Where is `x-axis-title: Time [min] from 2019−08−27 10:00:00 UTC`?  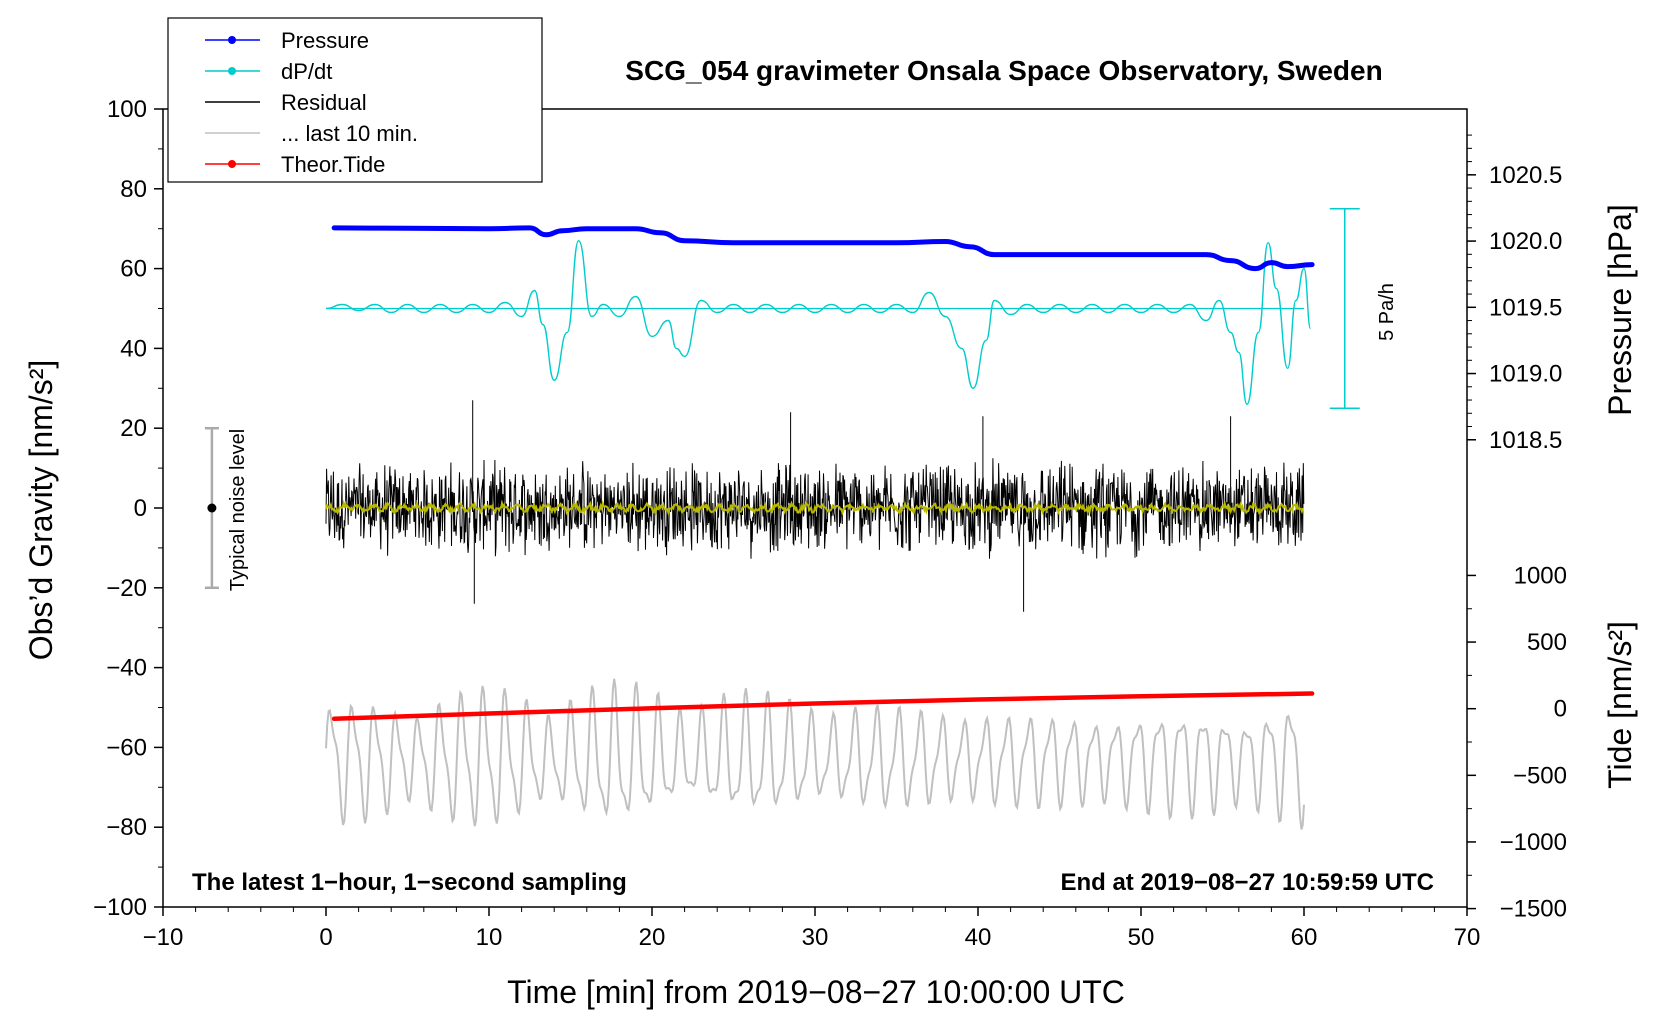
x-axis-title: Time [min] from 2019−08−27 10:00:00 UTC is located at coordinates (816, 992).